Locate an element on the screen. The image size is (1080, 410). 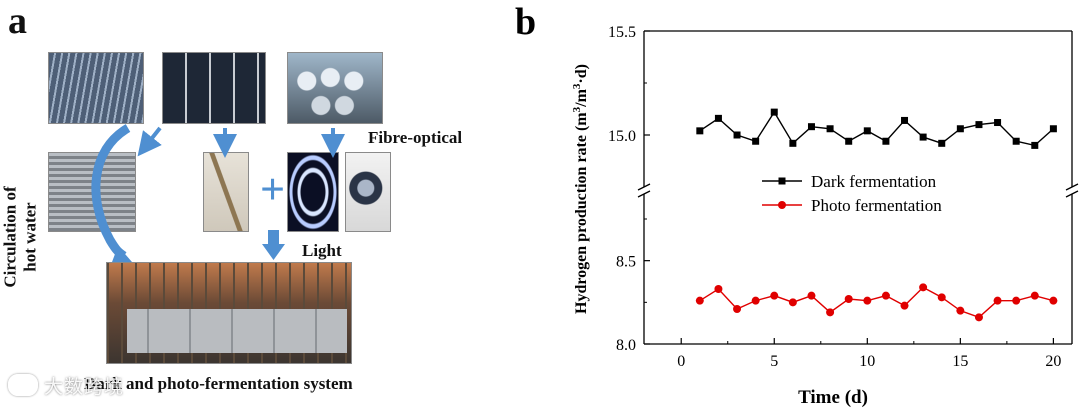
fibre-optic-cable-photo is located at coordinates (368, 192).